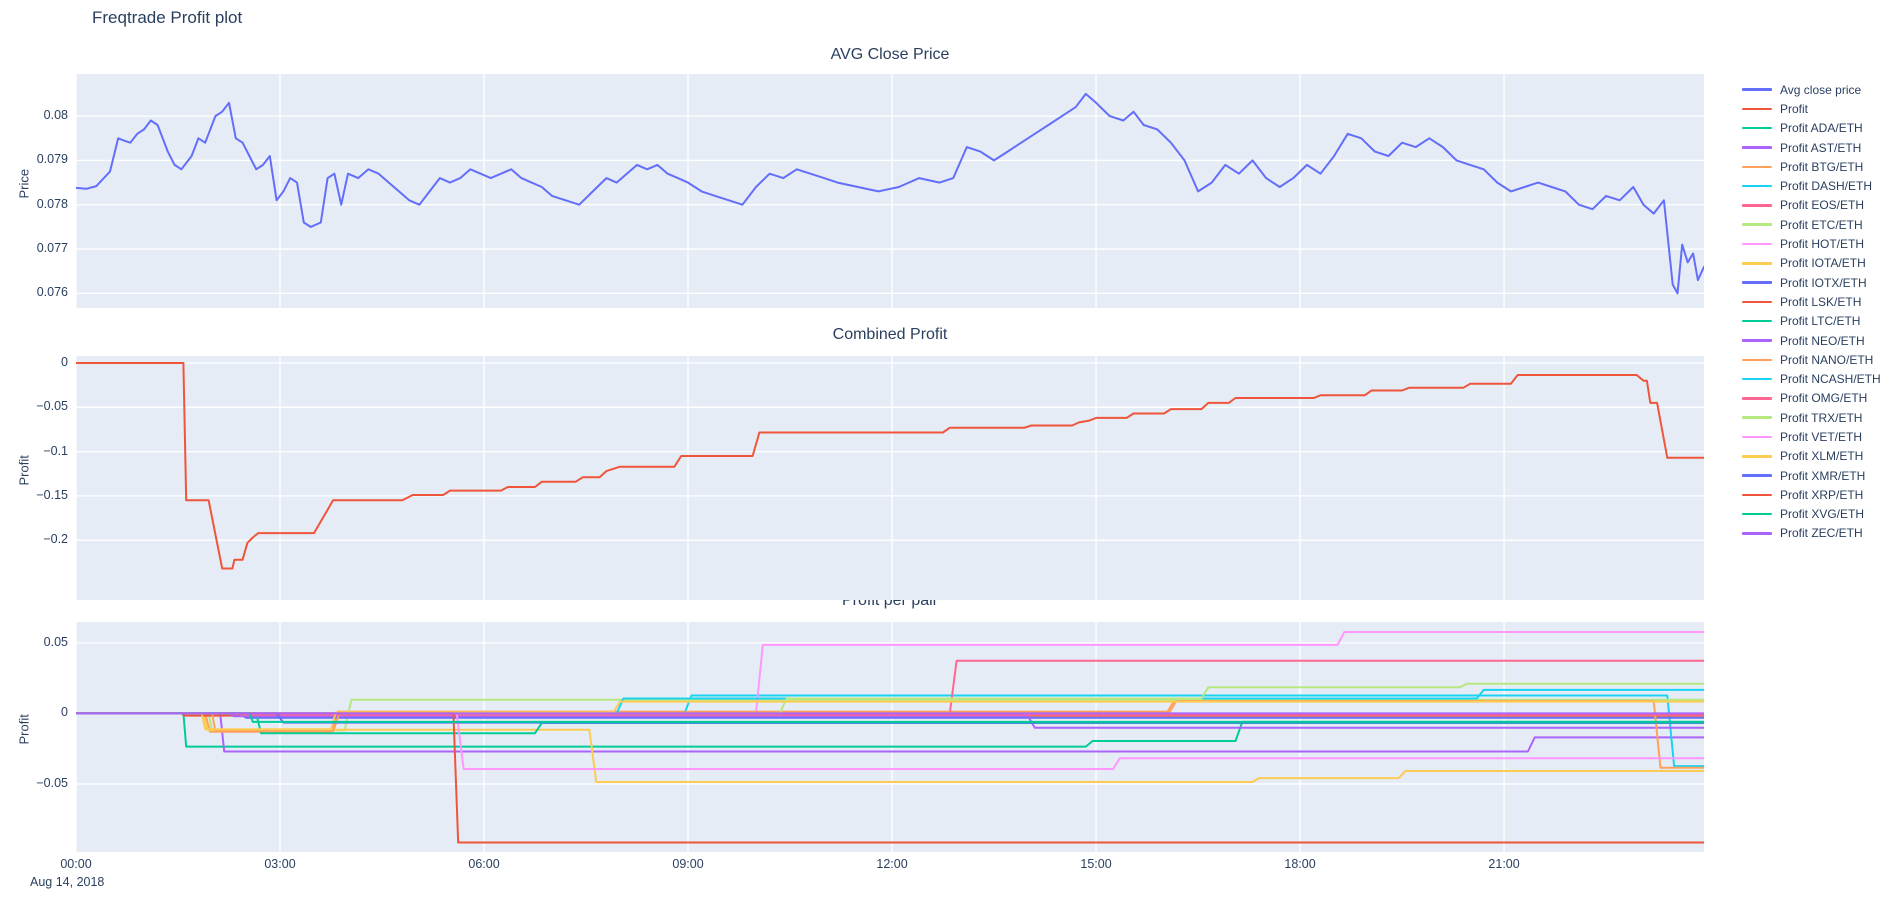 This screenshot has height=913, width=1896. Describe the element at coordinates (1821, 417) in the screenshot. I see `legend-item-label: Profit TRX/ETH` at that location.